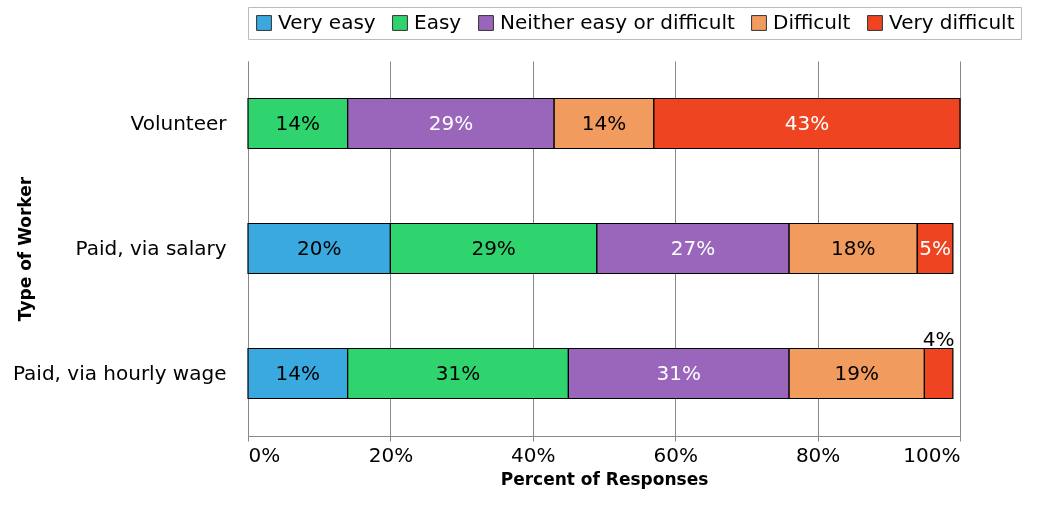  What do you see at coordinates (693, 247) in the screenshot?
I see `data-label: 27%` at bounding box center [693, 247].